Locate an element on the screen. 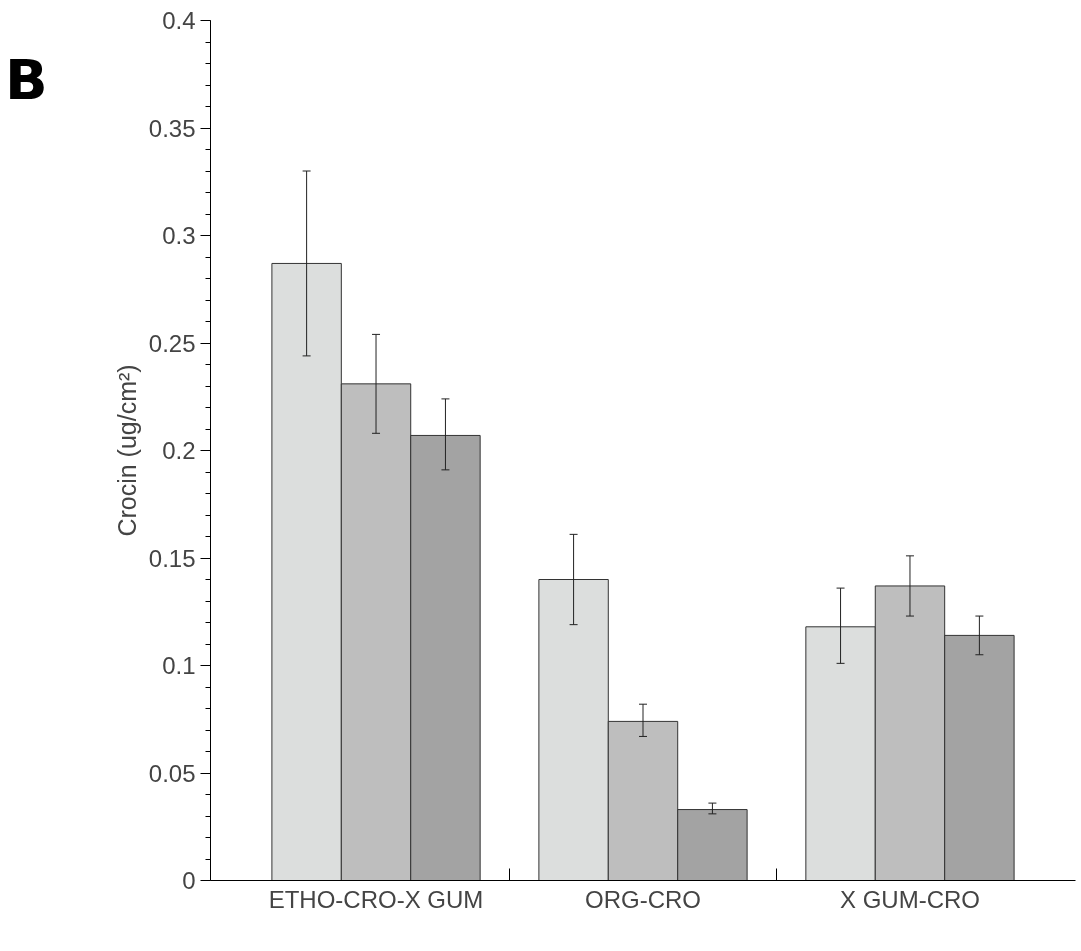 The height and width of the screenshot is (951, 1081). y-tick-label: 0.05 is located at coordinates (172, 773).